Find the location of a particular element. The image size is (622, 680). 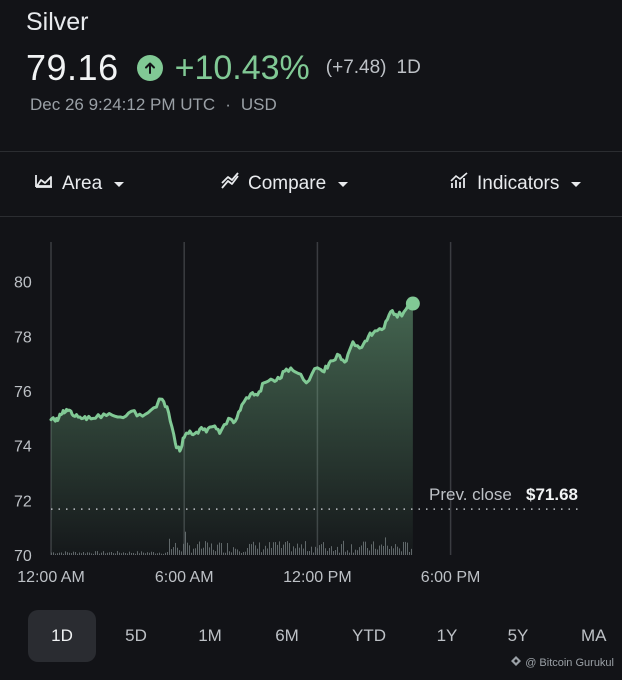

y-tick-label: 80 is located at coordinates (23, 283).